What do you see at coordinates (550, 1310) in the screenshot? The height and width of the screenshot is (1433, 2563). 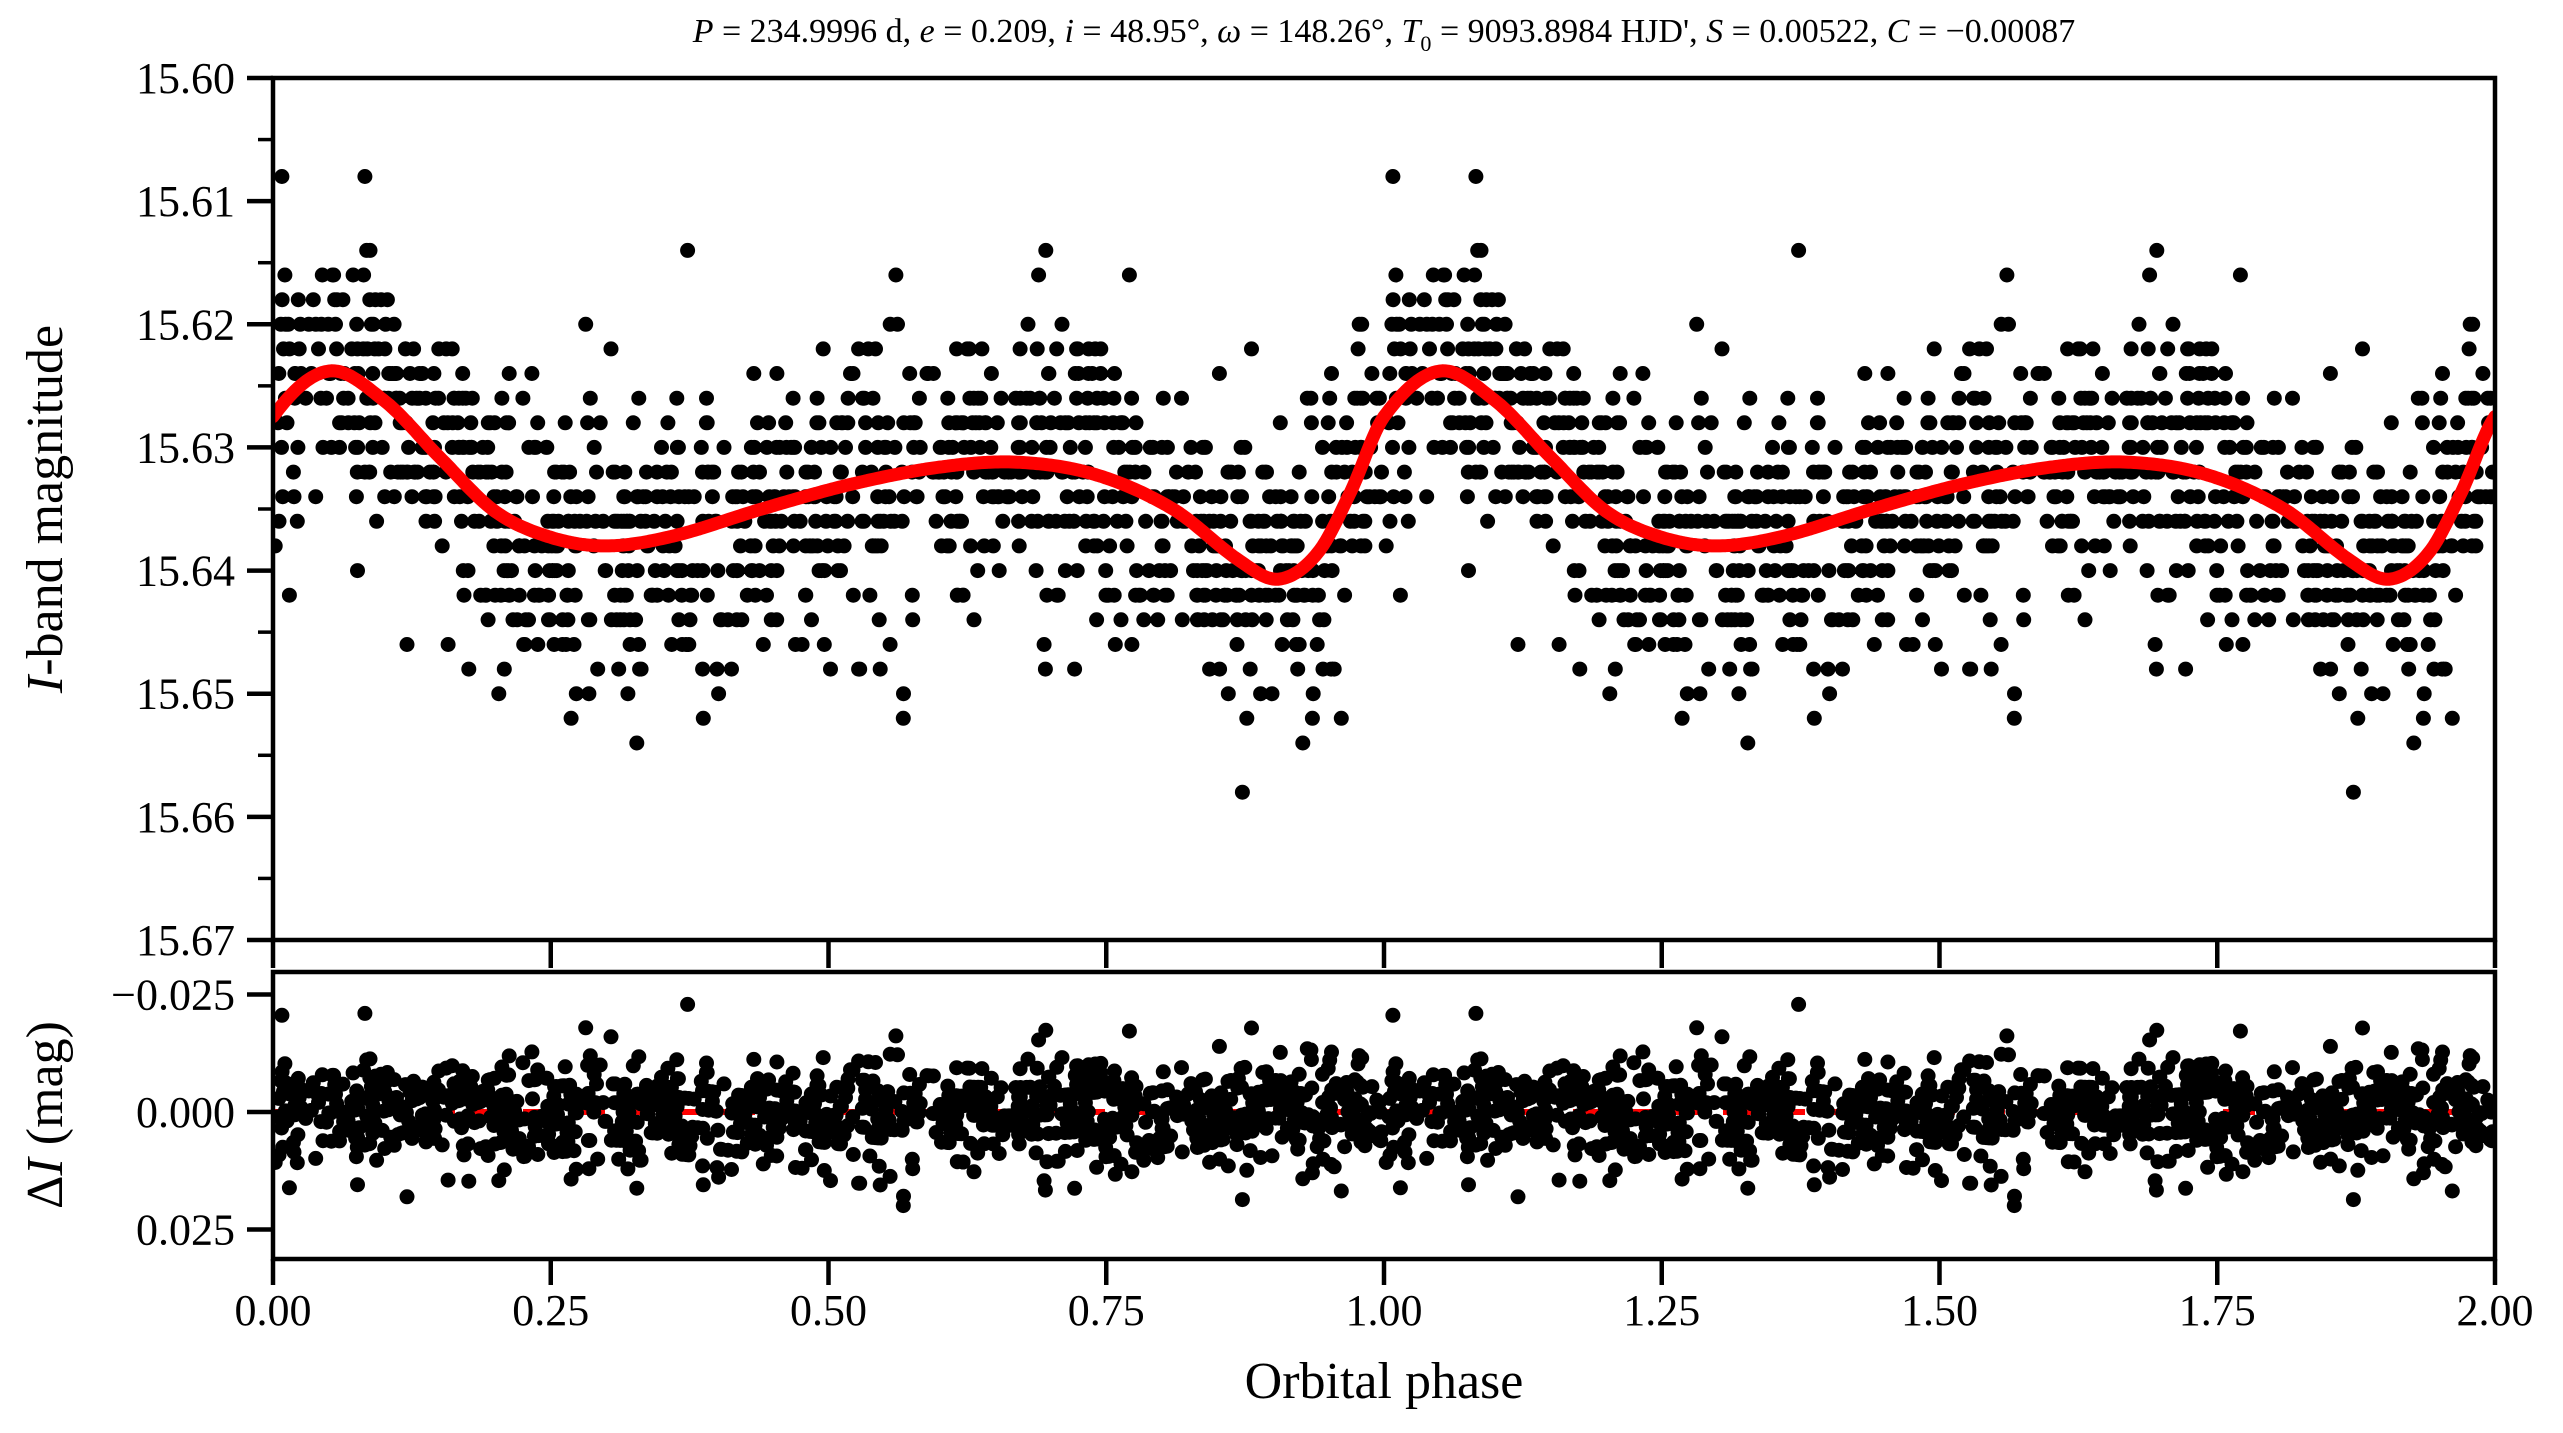 I see `xtick-label: 0.25` at bounding box center [550, 1310].